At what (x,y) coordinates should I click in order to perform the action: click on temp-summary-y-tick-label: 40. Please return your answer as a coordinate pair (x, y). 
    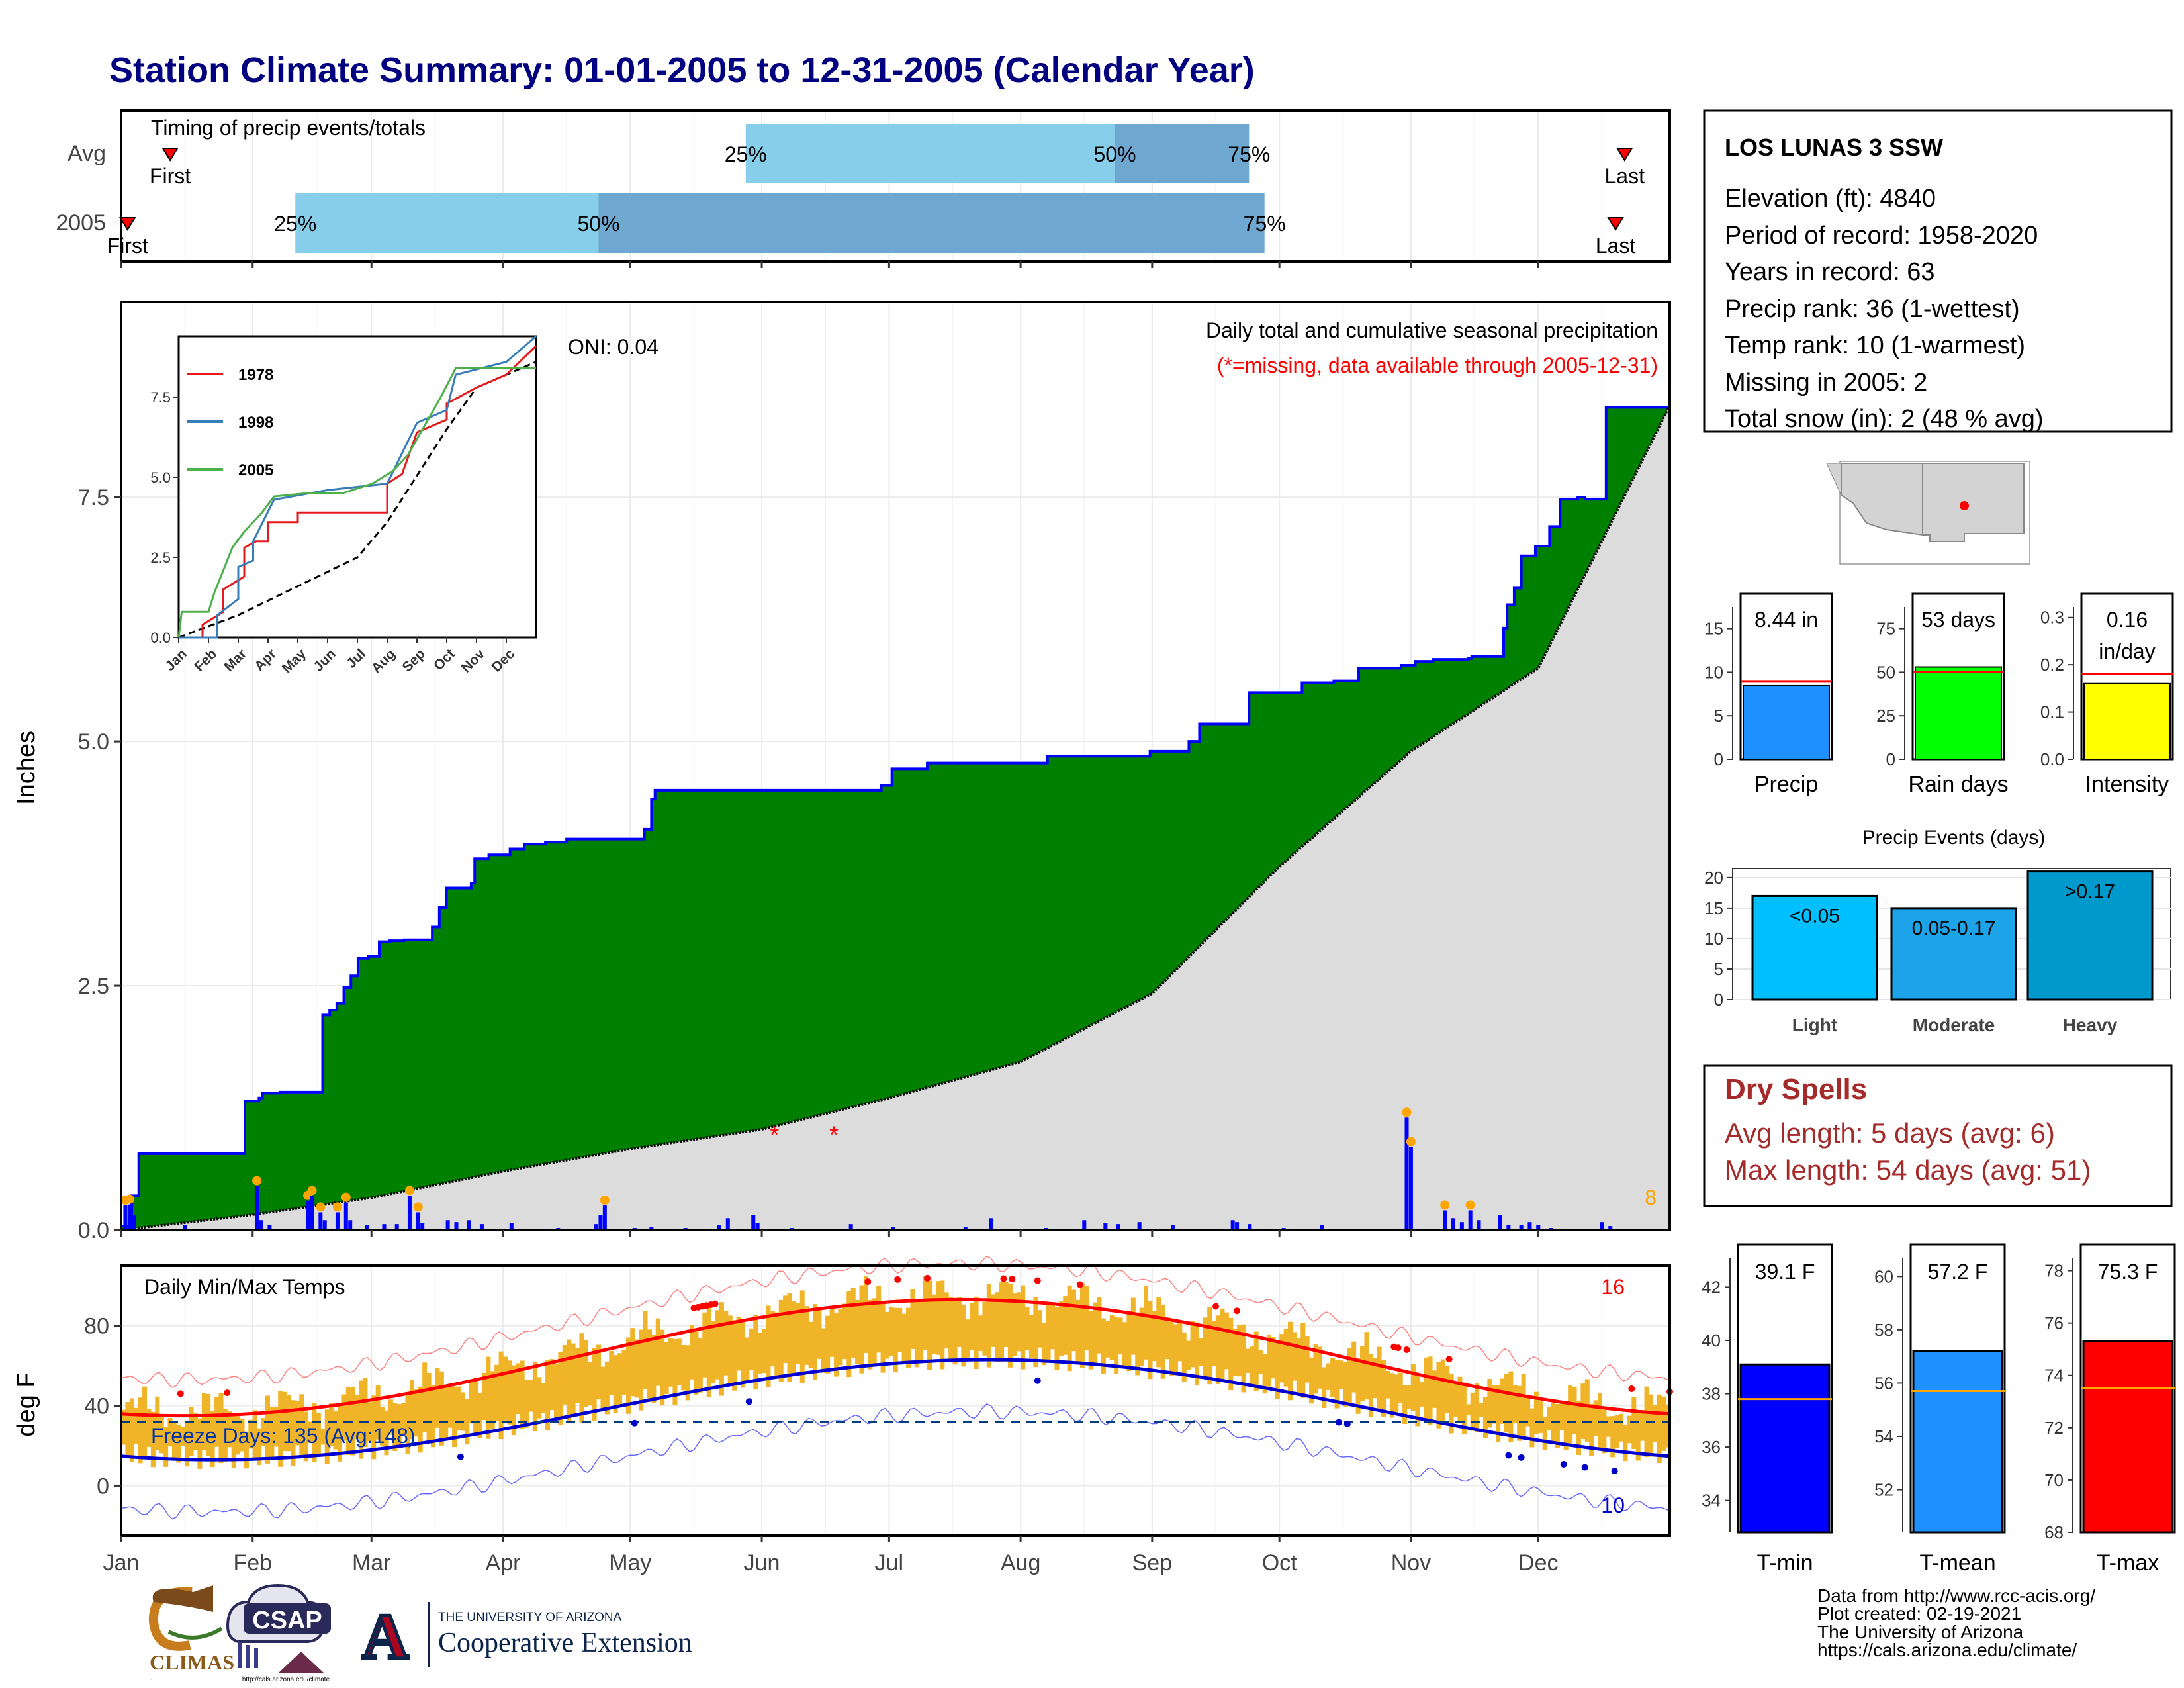
    Looking at the image, I should click on (1712, 1340).